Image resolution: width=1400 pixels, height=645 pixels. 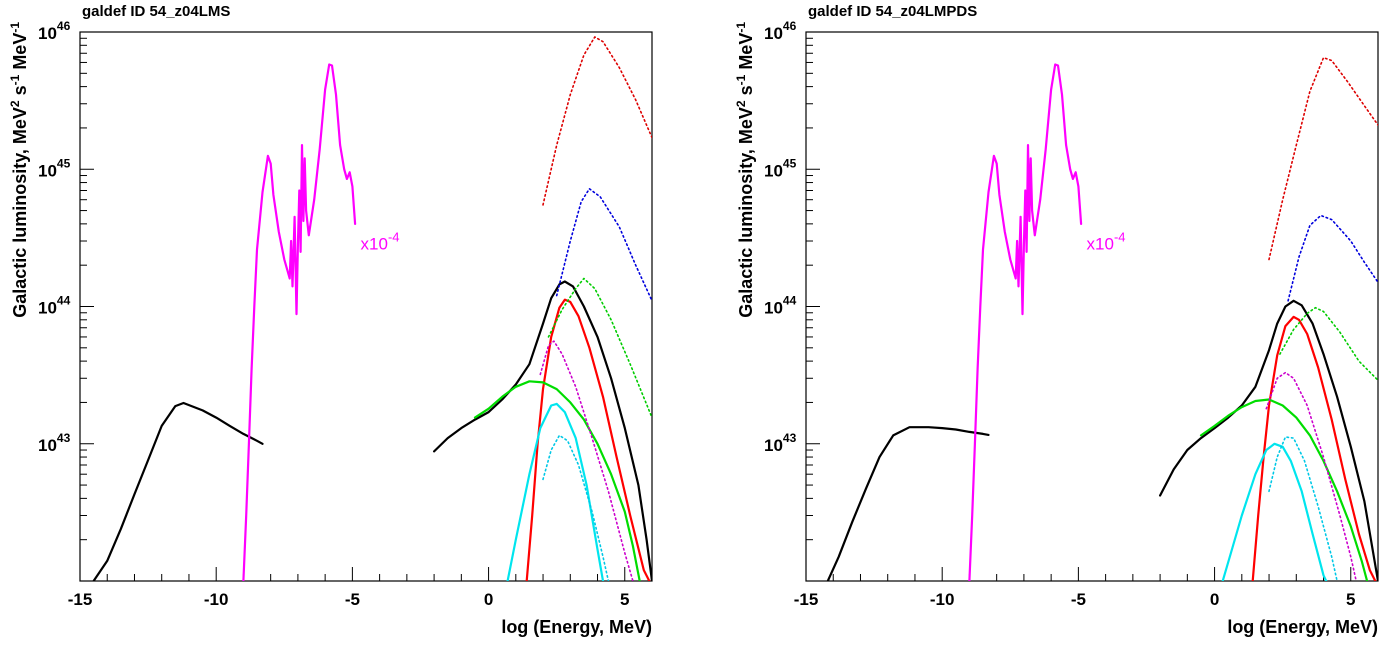 I want to click on chart1-series-9-dotted, so click(x=599, y=348).